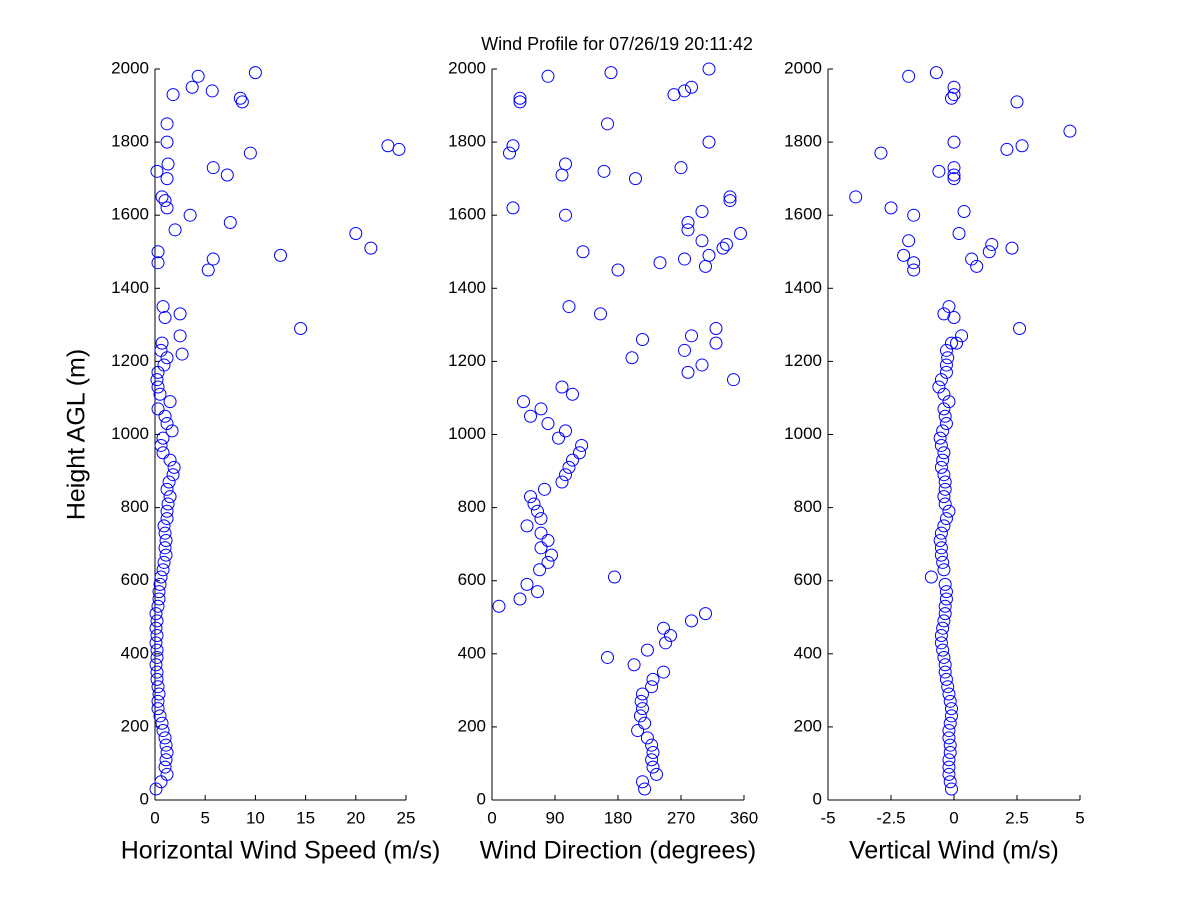 This screenshot has width=1200, height=900. I want to click on x-tick-label: -2.5, so click(890, 817).